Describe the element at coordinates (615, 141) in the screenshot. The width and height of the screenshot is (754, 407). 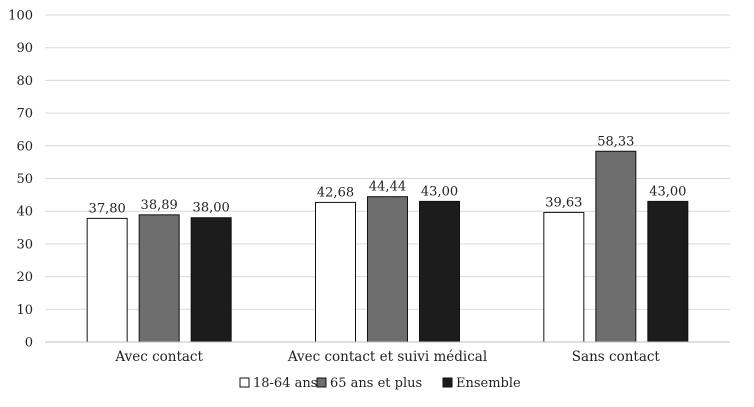
I see `data-label: 58,33` at that location.